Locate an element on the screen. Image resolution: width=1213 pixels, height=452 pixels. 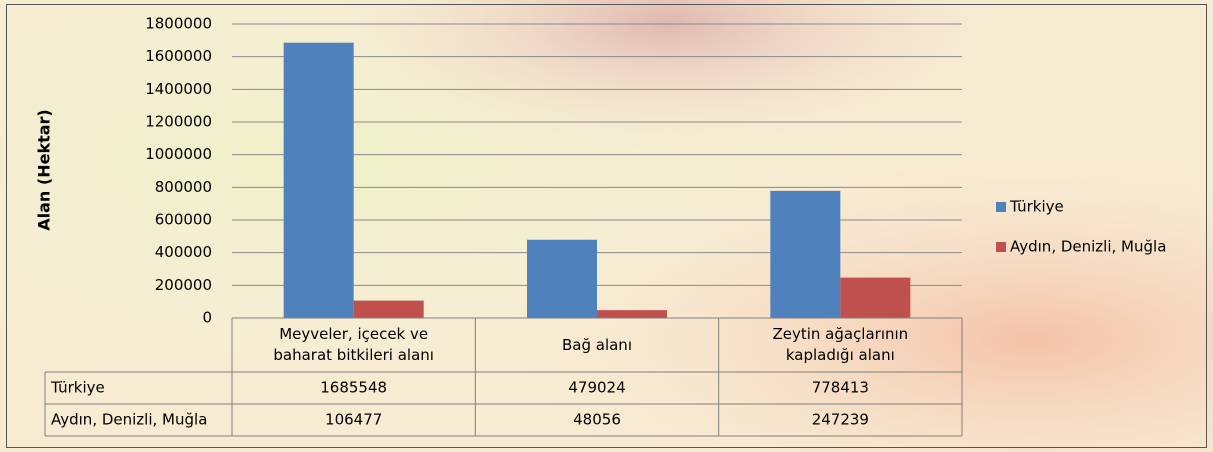
table-value: 106477 is located at coordinates (353, 420).